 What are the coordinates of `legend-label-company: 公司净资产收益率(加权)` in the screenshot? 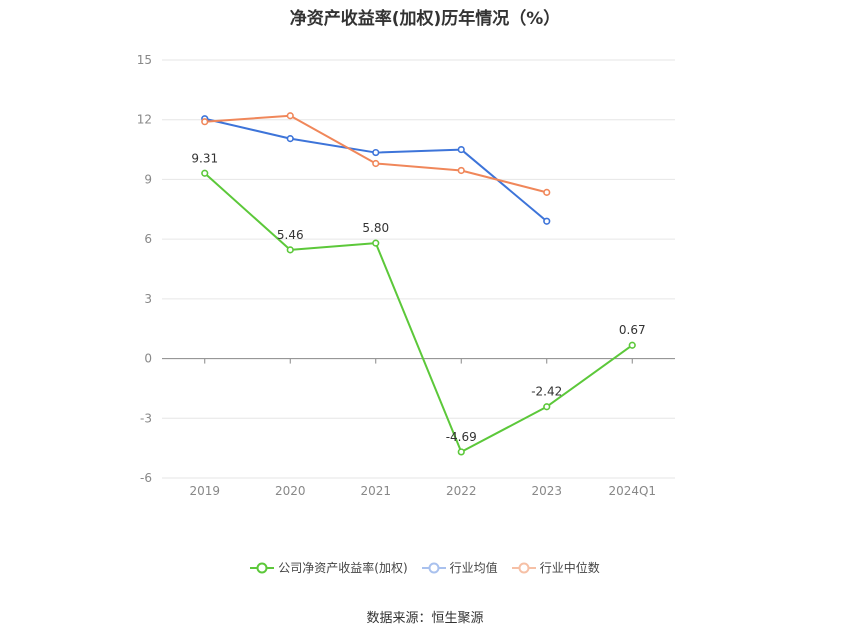 It's located at (343, 568).